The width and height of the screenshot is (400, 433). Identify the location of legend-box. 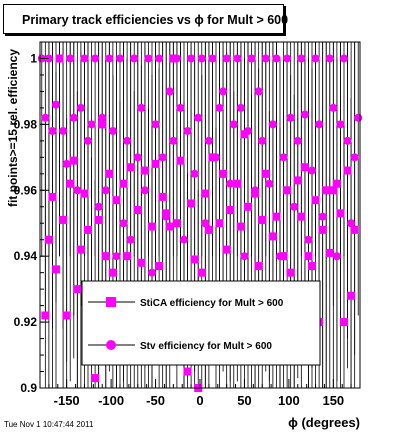
(201, 323).